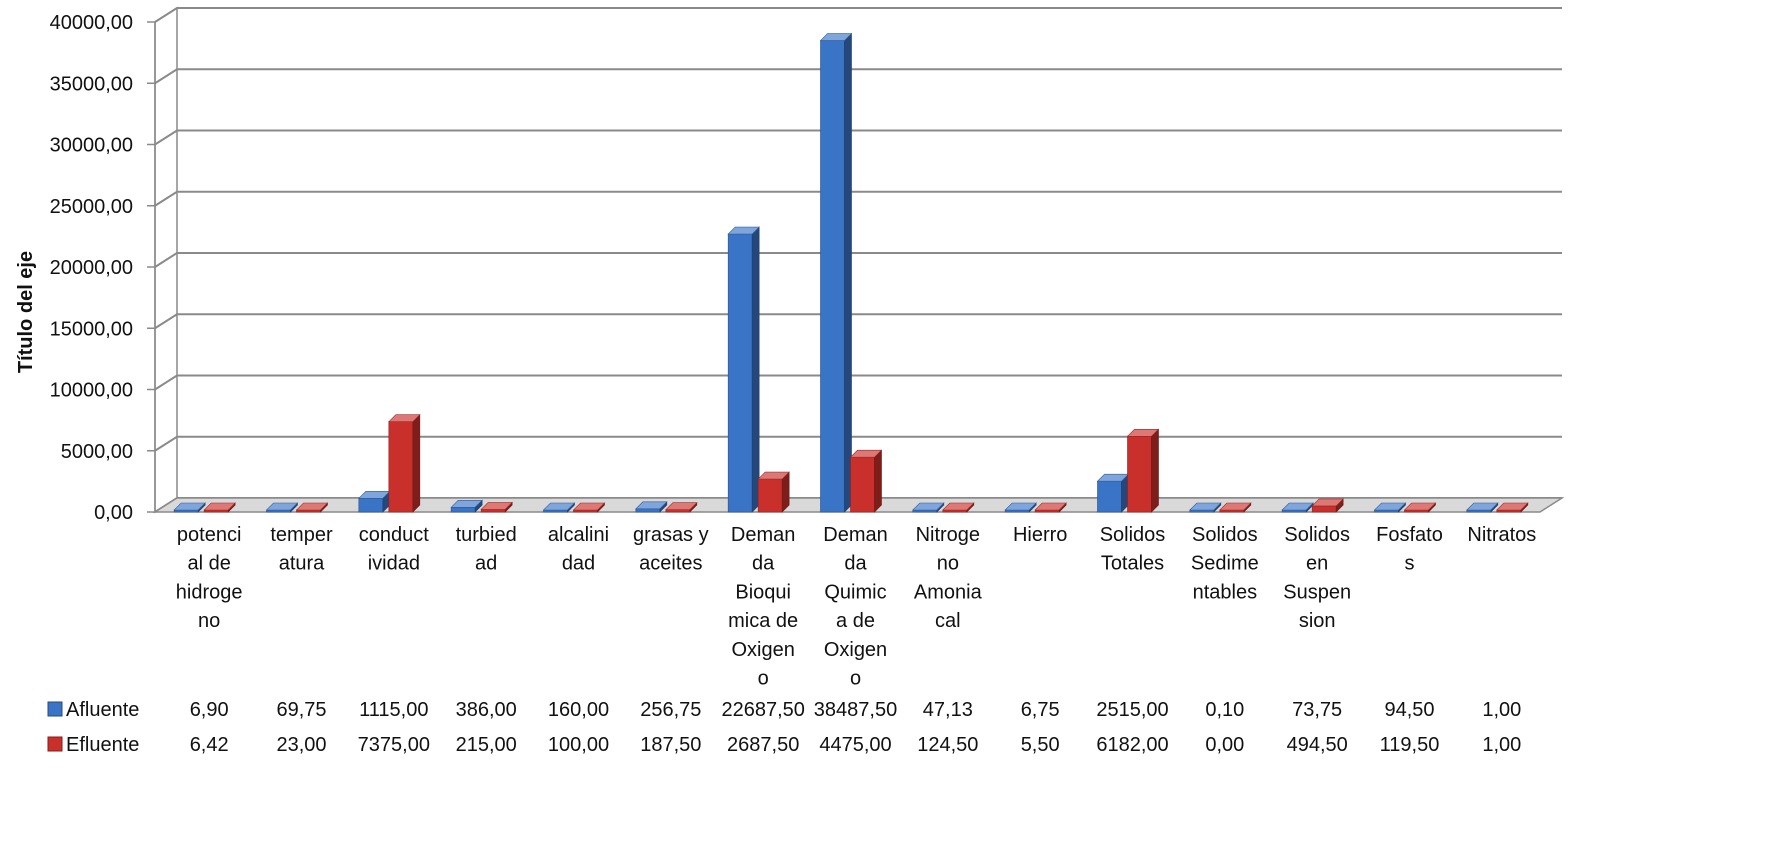  I want to click on data-table-cell: 6,75, so click(1040, 710).